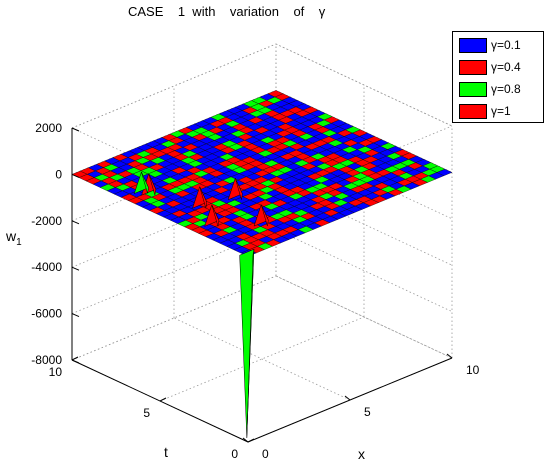 This screenshot has height=469, width=550. I want to click on legend-item: γ=0.4, so click(490, 67).